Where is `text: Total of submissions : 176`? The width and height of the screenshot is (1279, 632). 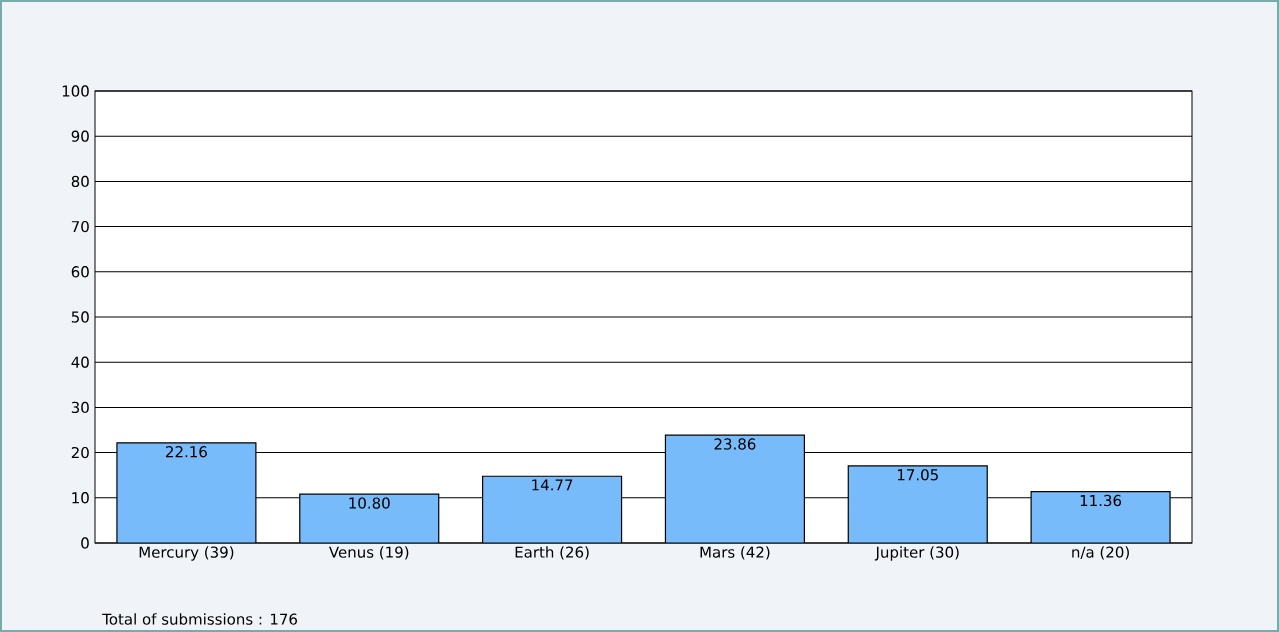
text: Total of submissions : 176 is located at coordinates (200, 619).